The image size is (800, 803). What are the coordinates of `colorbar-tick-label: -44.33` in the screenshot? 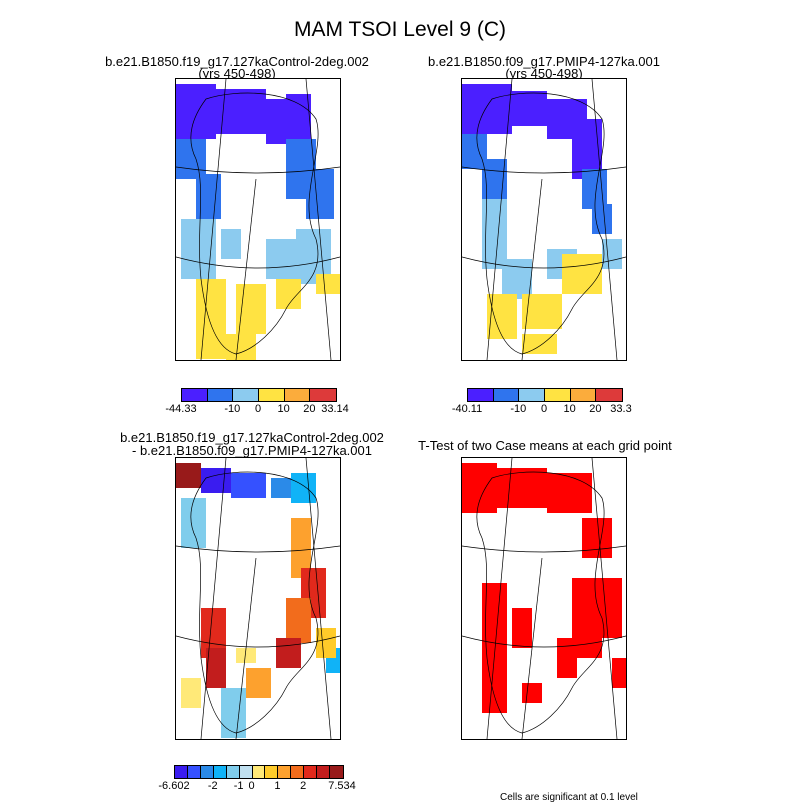 It's located at (181, 409).